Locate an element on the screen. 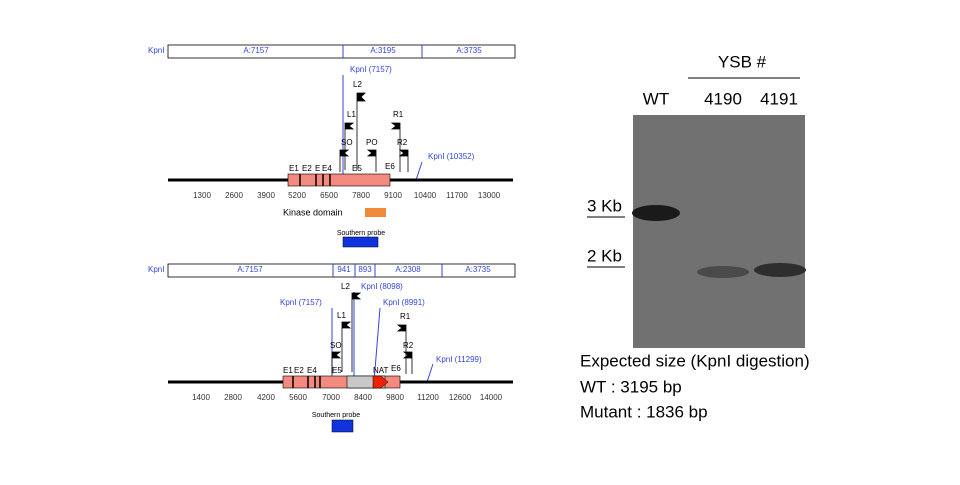 Image resolution: width=960 pixels, height=485 pixels. nat-marker is located at coordinates (380, 382).